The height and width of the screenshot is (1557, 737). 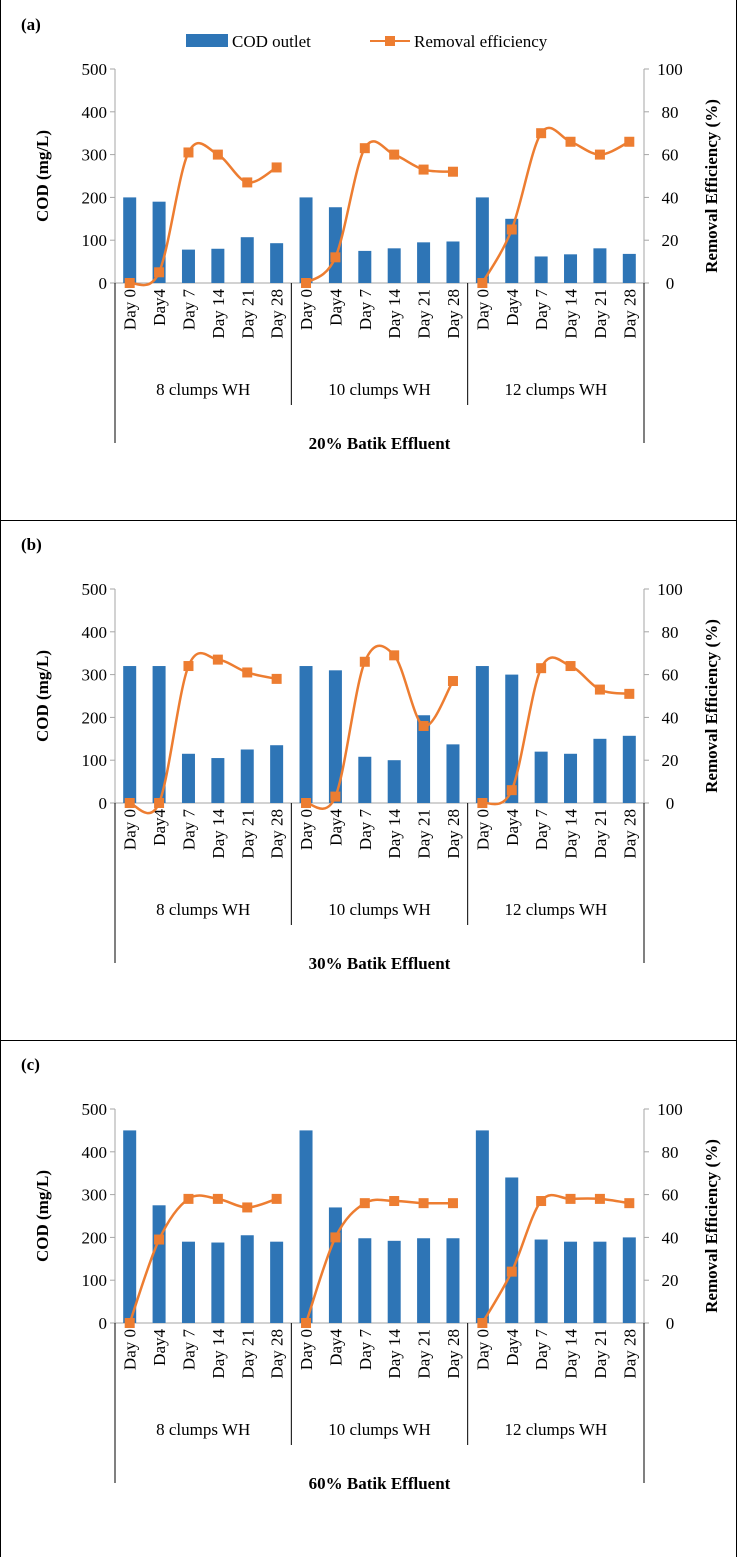 What do you see at coordinates (670, 1280) in the screenshot?
I see `y2-tick-label: 20` at bounding box center [670, 1280].